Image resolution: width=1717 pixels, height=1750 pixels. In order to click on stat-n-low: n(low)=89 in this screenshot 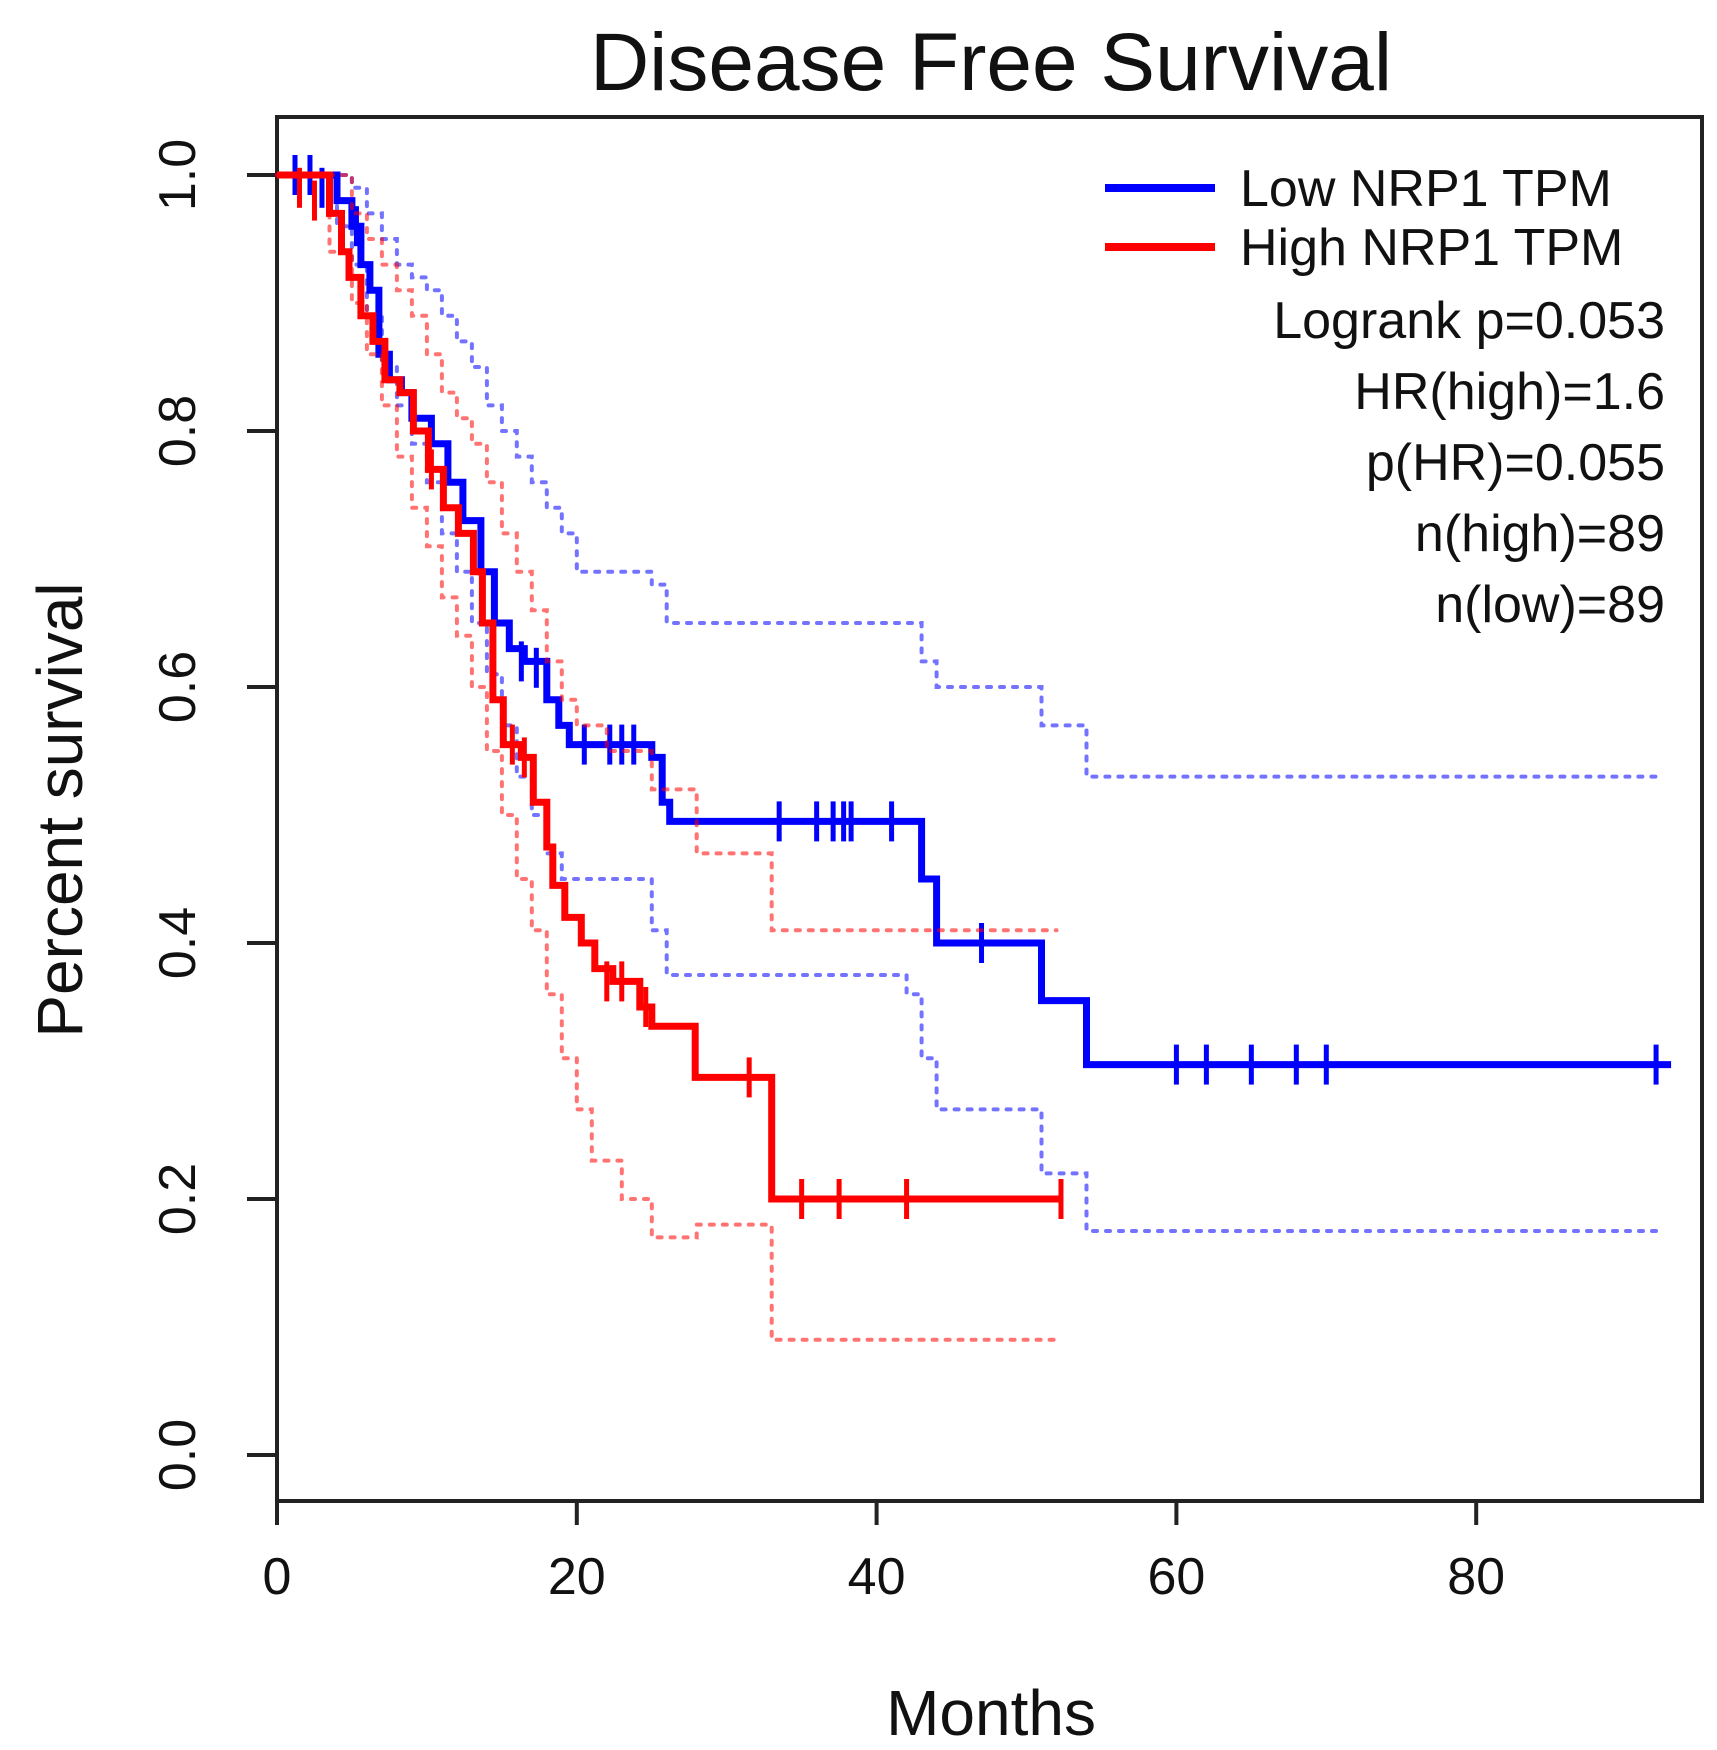, I will do `click(1550, 605)`.